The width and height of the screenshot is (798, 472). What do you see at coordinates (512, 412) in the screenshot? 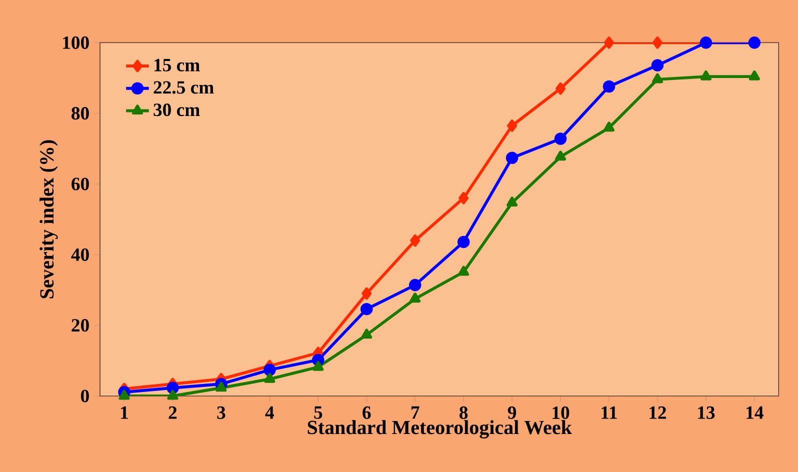
I see `x-tick-label: 9` at bounding box center [512, 412].